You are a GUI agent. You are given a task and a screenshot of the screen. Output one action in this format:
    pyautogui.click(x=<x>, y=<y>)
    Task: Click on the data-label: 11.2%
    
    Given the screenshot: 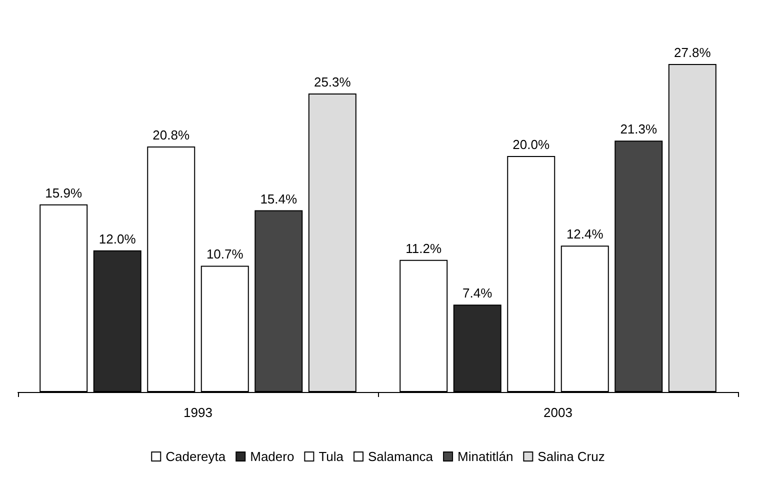 What is the action you would take?
    pyautogui.click(x=424, y=248)
    